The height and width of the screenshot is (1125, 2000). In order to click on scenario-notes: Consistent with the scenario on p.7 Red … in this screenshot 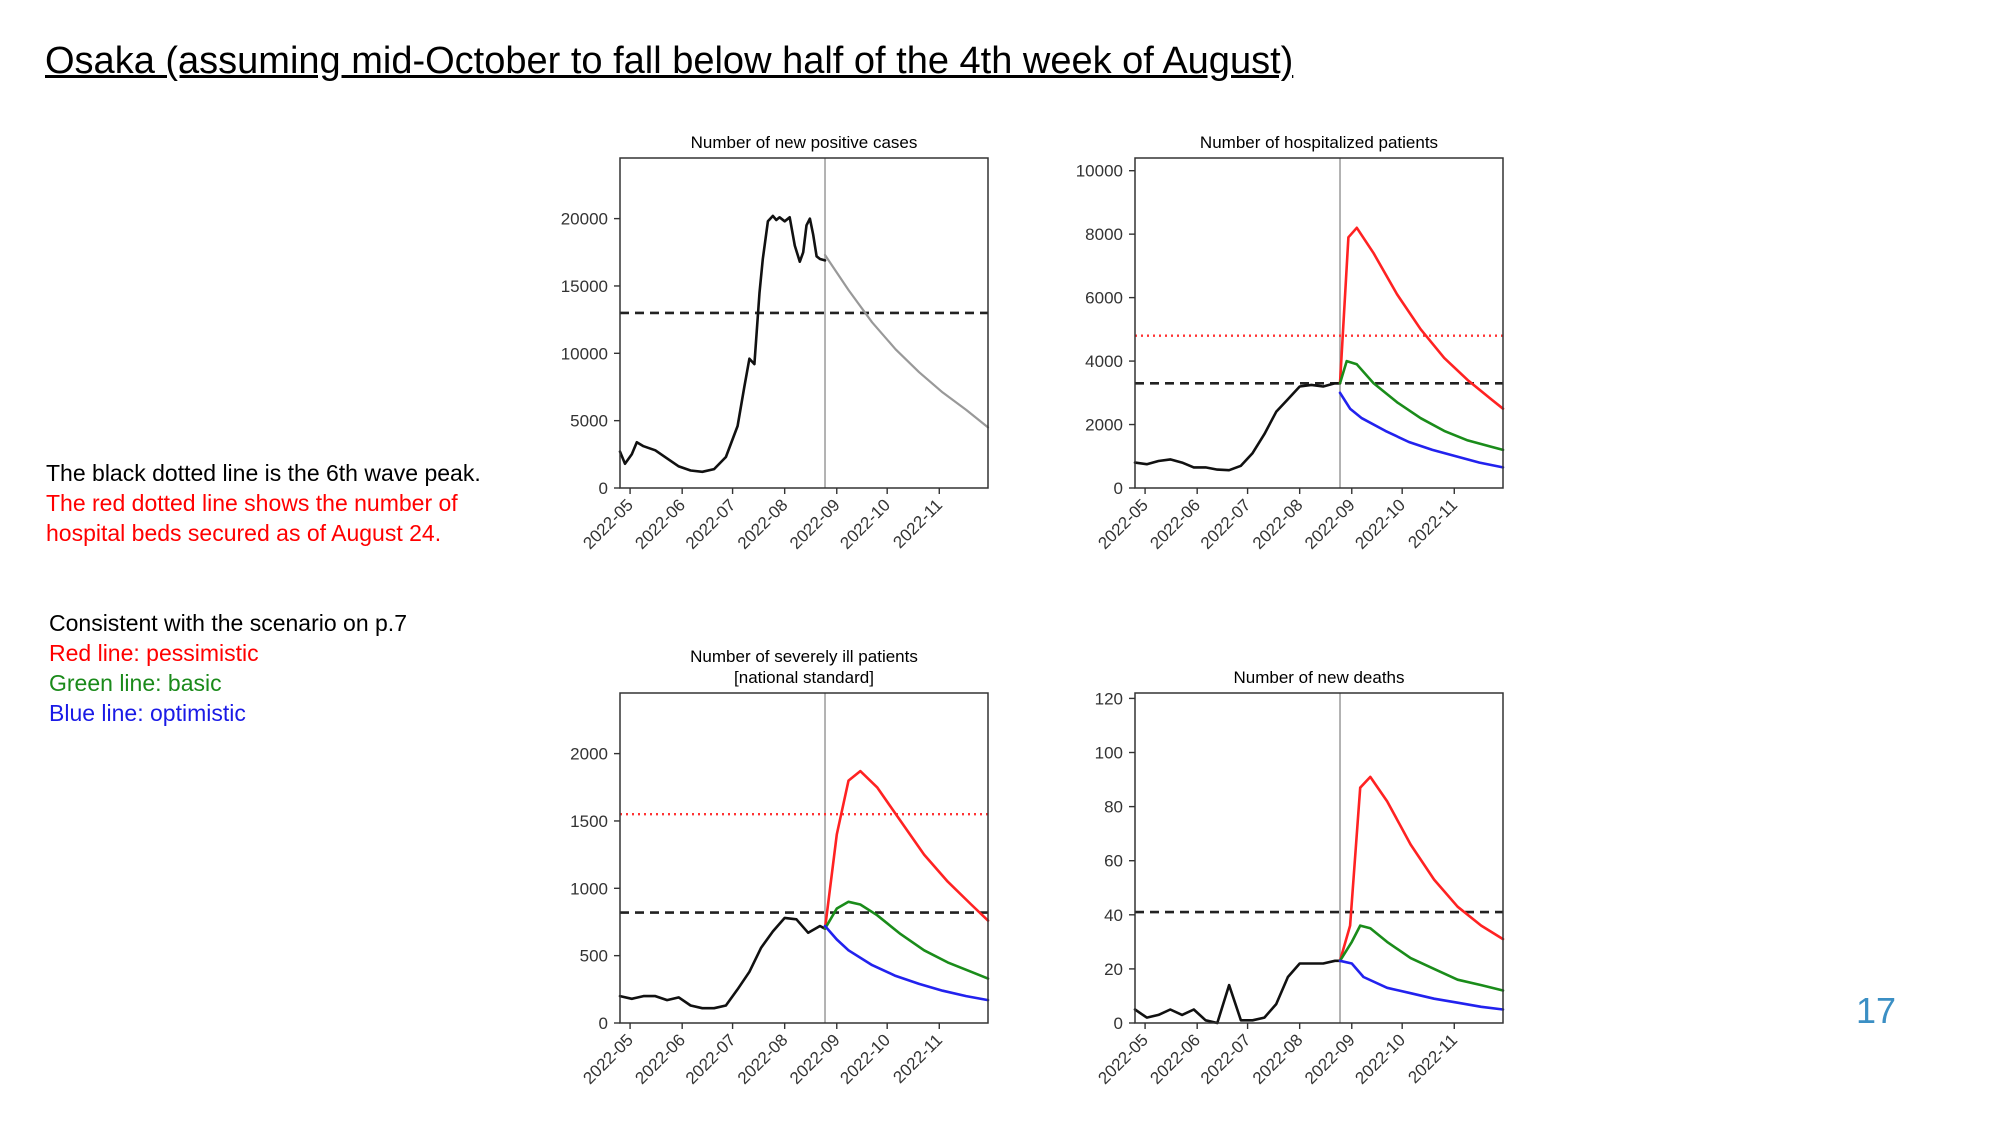, I will do `click(228, 668)`.